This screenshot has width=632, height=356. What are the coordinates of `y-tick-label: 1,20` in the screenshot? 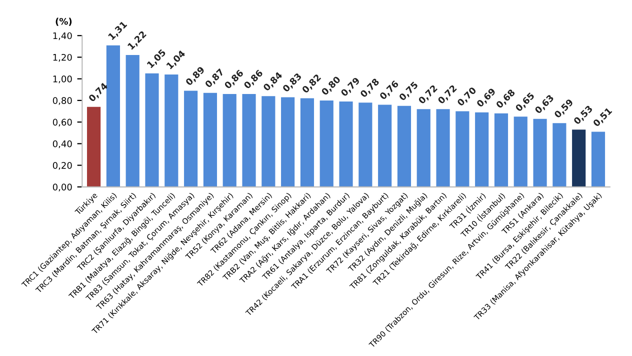 It's located at (62, 58).